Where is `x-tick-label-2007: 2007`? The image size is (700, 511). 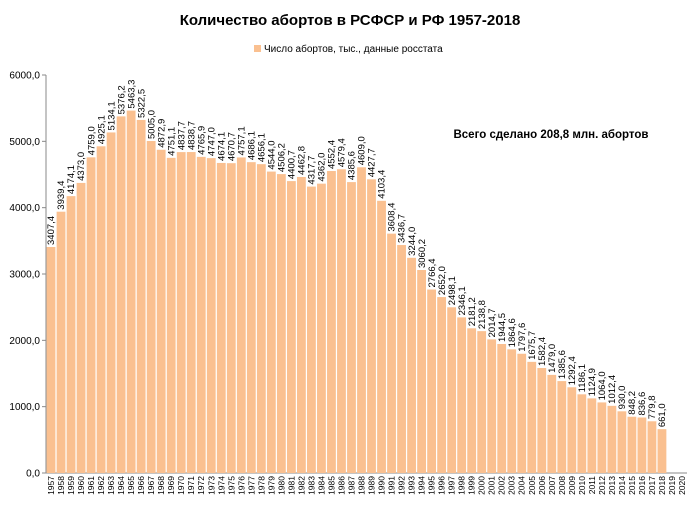
x-tick-label-2007: 2007 is located at coordinates (552, 485).